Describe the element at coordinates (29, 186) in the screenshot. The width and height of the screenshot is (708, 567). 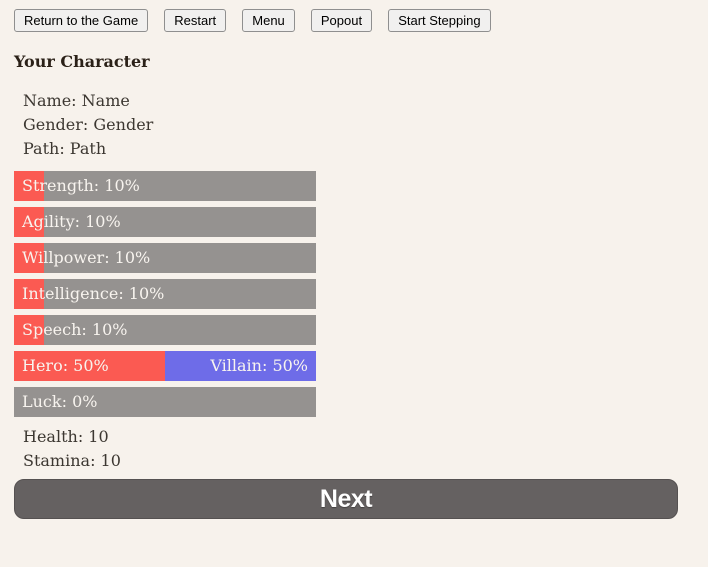
I see `strength-bar-fill` at that location.